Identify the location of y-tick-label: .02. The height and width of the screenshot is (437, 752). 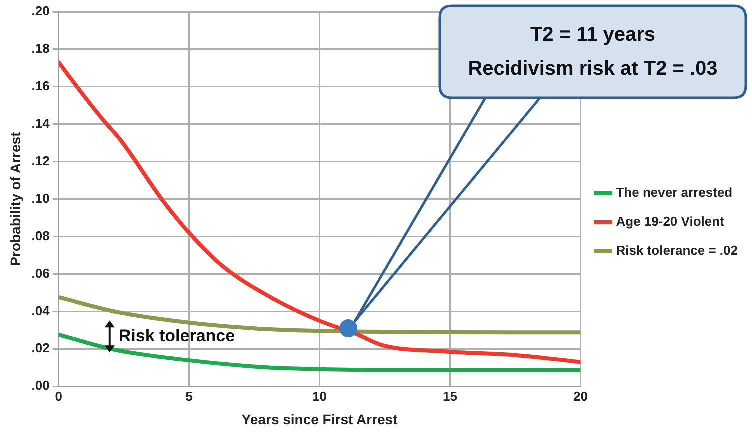
(41, 348).